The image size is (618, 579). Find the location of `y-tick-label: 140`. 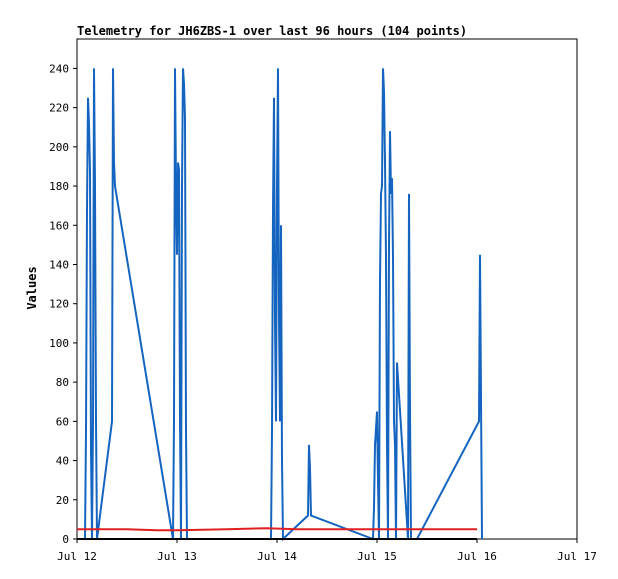

y-tick-label: 140 is located at coordinates (59, 264).